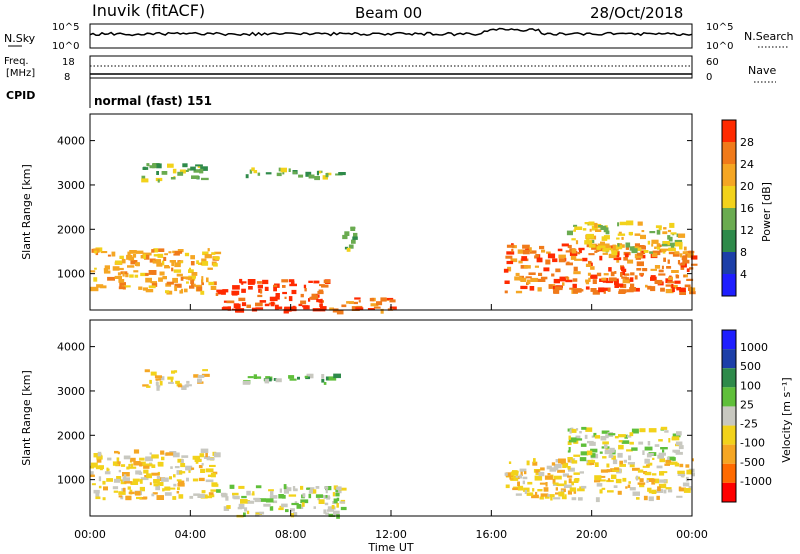 The height and width of the screenshot is (554, 800). Describe the element at coordinates (729, 263) in the screenshot. I see `power-colorbar-swatch` at that location.